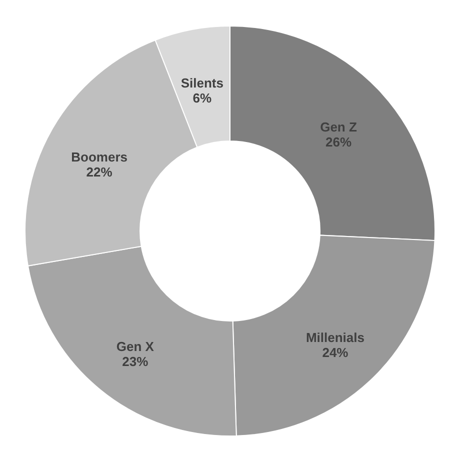  I want to click on slice-label: Boomers, so click(99, 156).